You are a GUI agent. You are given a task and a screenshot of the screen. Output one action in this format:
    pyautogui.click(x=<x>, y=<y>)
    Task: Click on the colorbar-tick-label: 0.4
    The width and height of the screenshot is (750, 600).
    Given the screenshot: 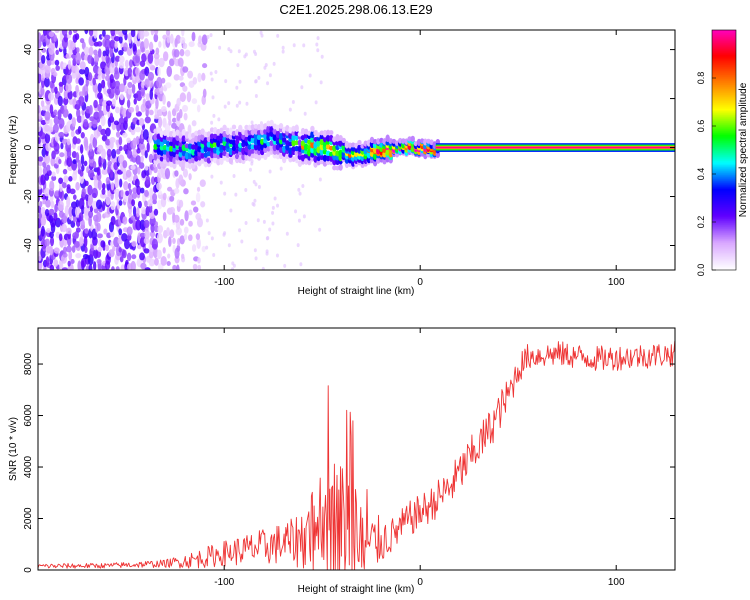 What is the action you would take?
    pyautogui.click(x=701, y=174)
    